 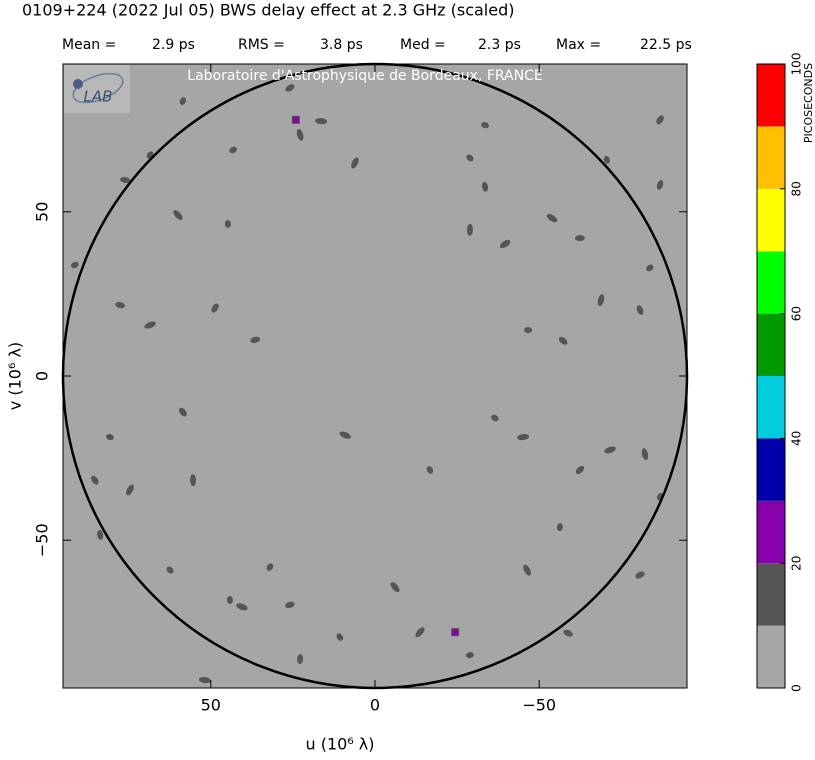 I want to click on logo-dot, so click(x=78, y=84).